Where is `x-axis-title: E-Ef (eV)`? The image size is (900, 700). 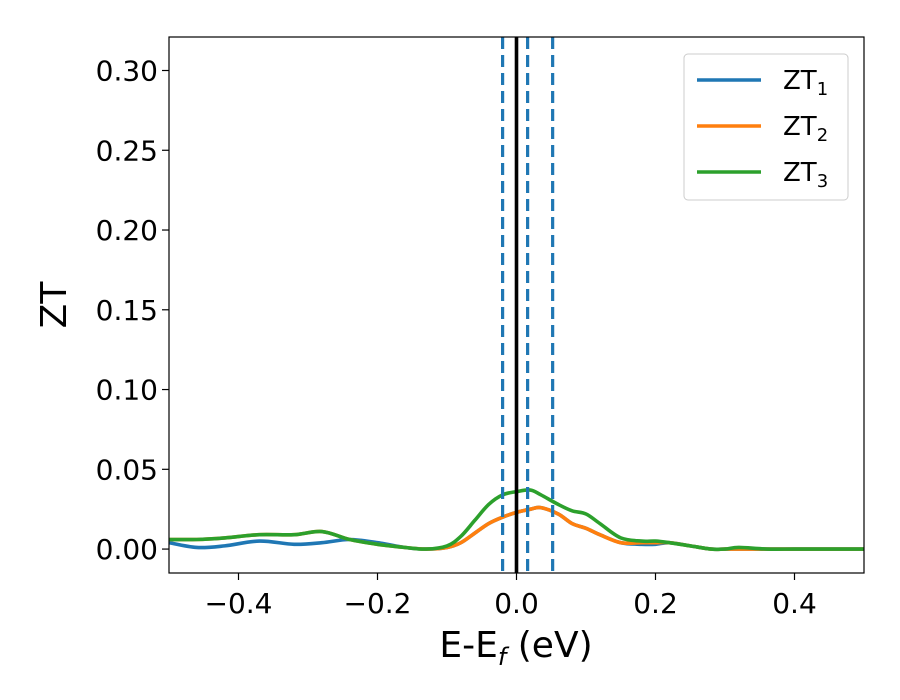 x-axis-title: E-Ef (eV) is located at coordinates (515, 648).